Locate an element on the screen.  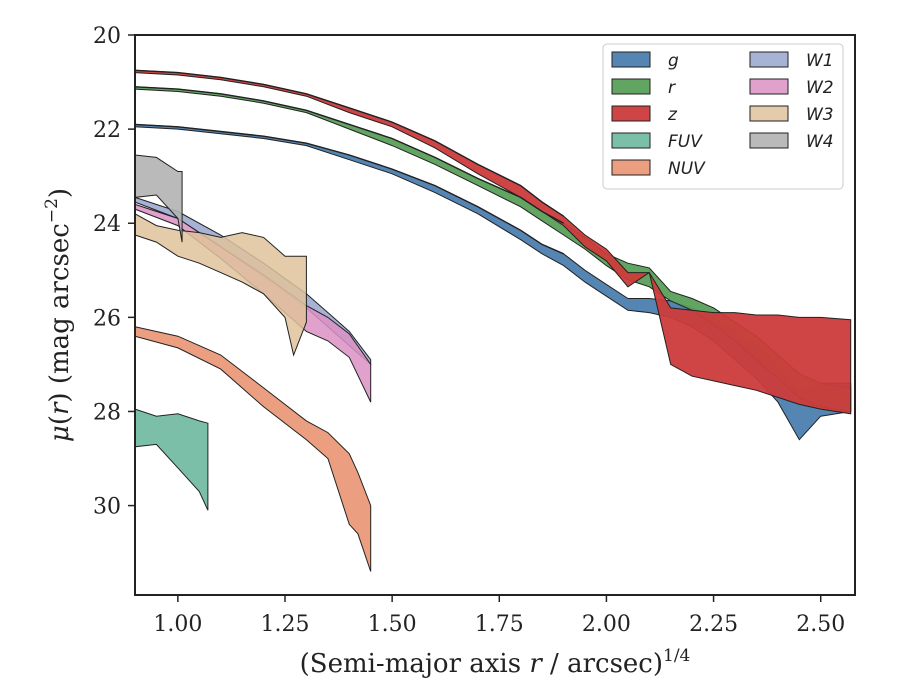
legend: grz FUV NUV W1 W2 W3 W4 is located at coordinates (723, 116).